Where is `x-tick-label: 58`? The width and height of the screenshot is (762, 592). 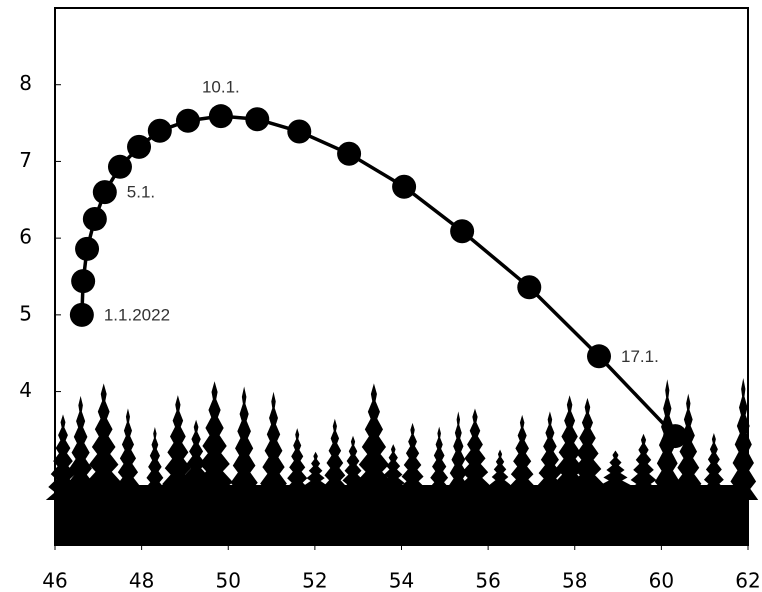 x-tick-label: 58 is located at coordinates (574, 580).